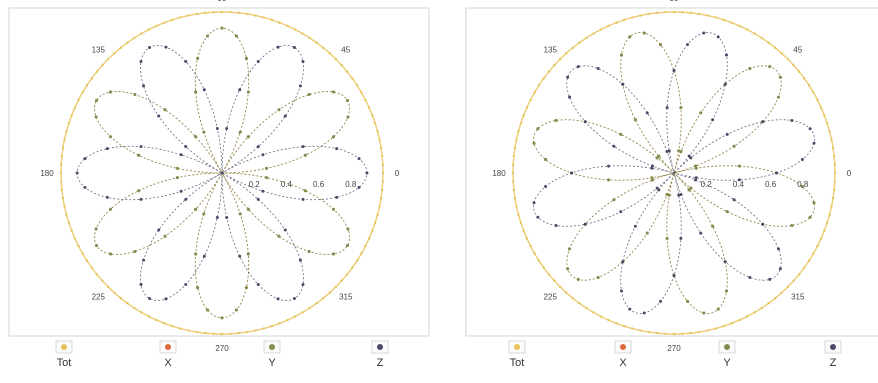 Image resolution: width=878 pixels, height=383 pixels. Describe the element at coordinates (64, 354) in the screenshot. I see `legend-item-tot: Tot` at that location.